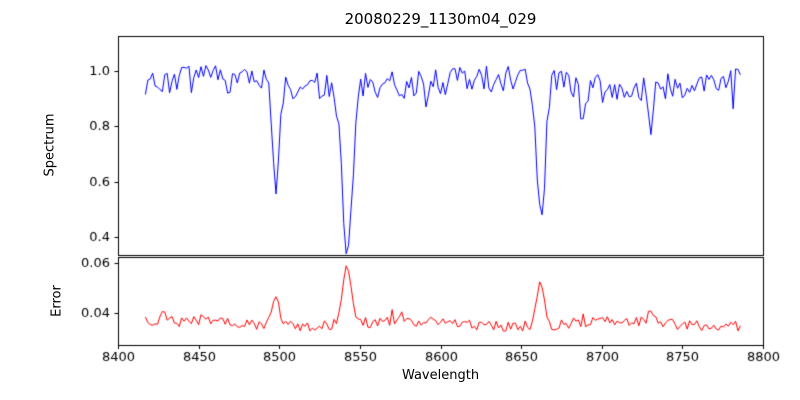  I want to click on error-y-axis-label: Error, so click(57, 301).